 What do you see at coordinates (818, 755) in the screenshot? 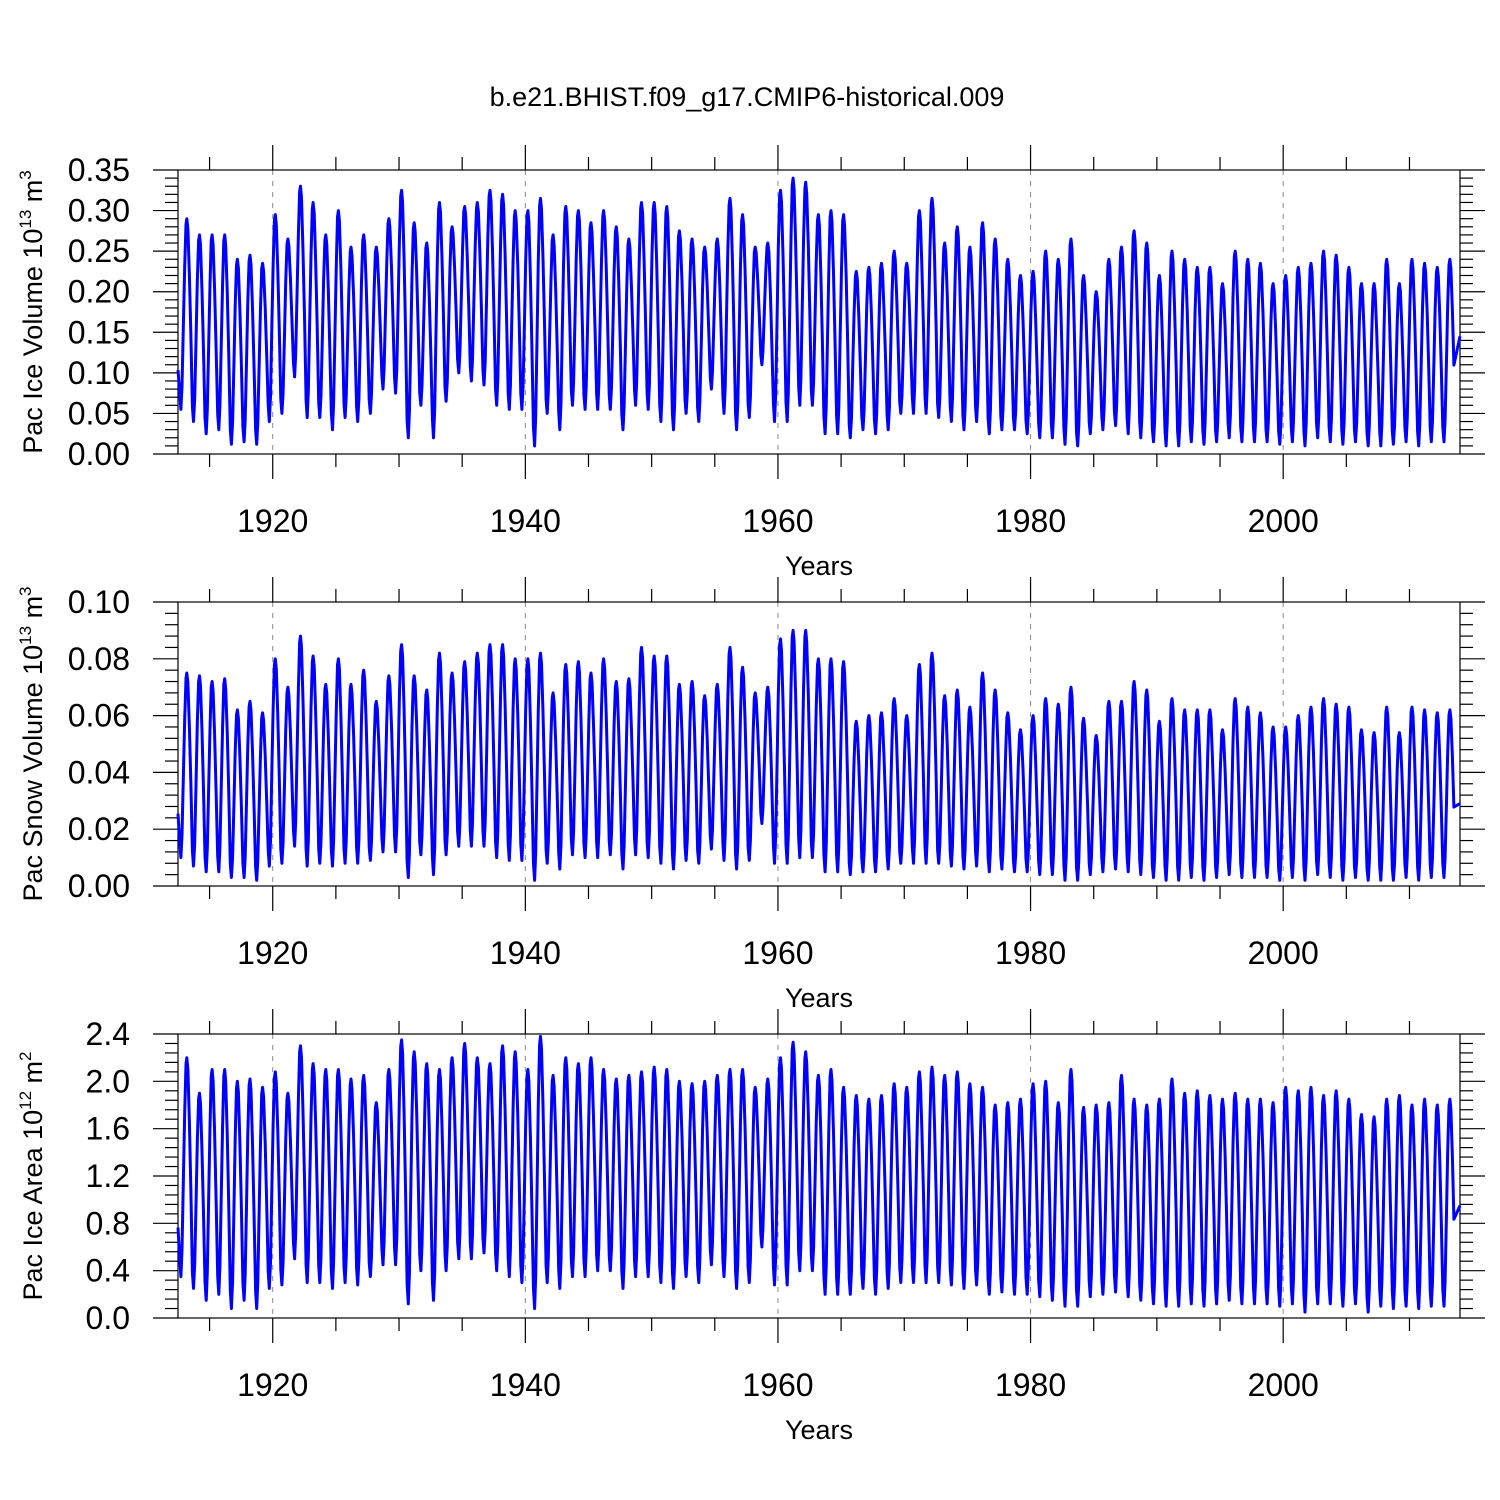
I see `pac-snow-volume-series-line` at bounding box center [818, 755].